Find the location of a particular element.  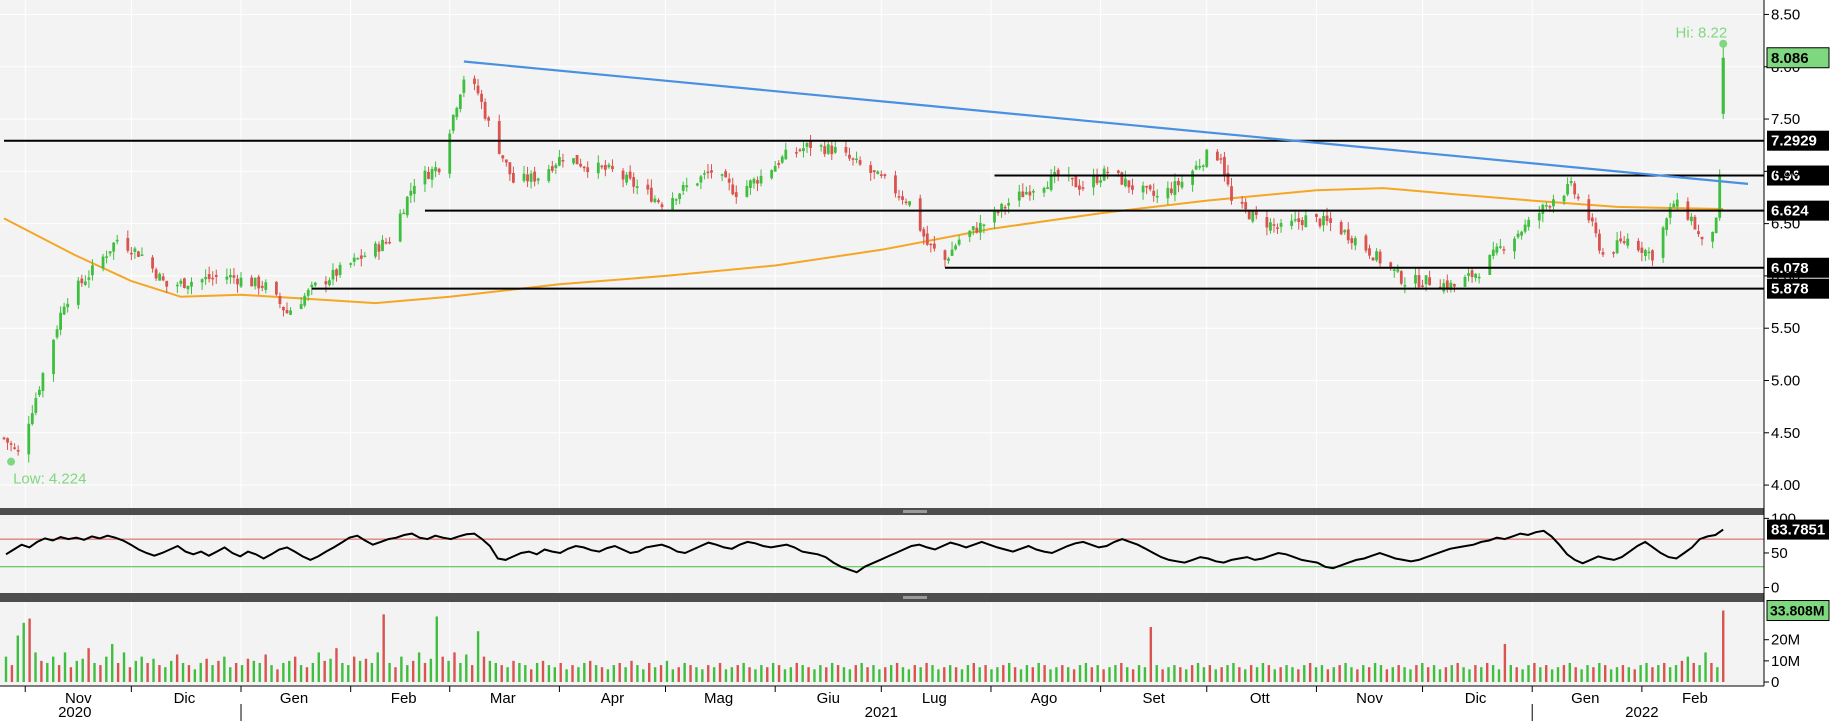

price-y-tick-label: 7.50 is located at coordinates (1785, 119).